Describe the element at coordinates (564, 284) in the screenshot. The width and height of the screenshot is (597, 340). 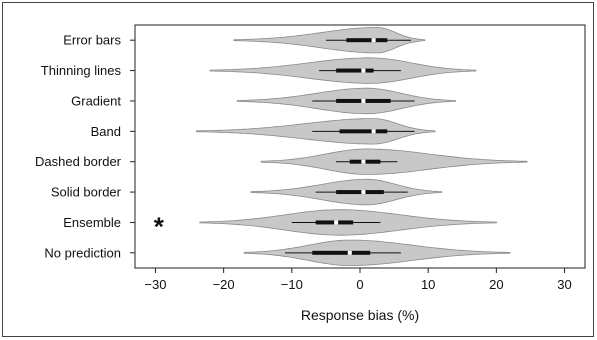
I see `x-tick-label: 30` at that location.